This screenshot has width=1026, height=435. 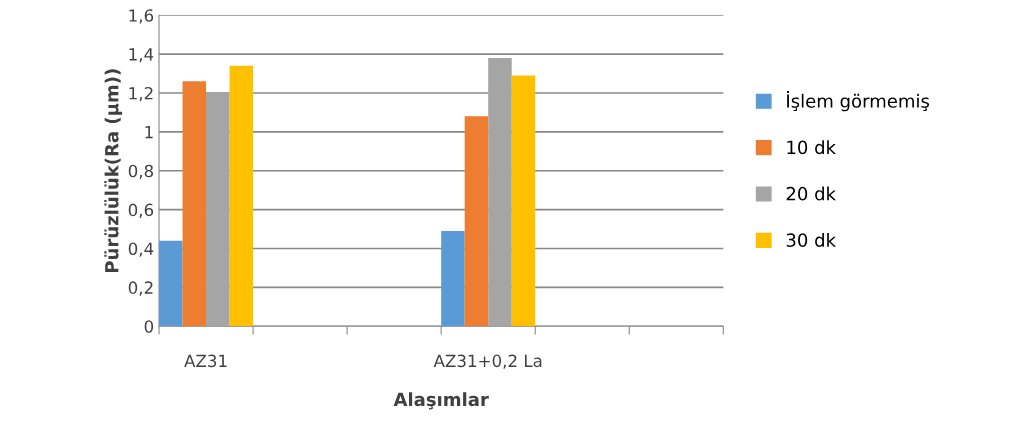 What do you see at coordinates (141, 94) in the screenshot?
I see `y-tick-label: 1,2` at bounding box center [141, 94].